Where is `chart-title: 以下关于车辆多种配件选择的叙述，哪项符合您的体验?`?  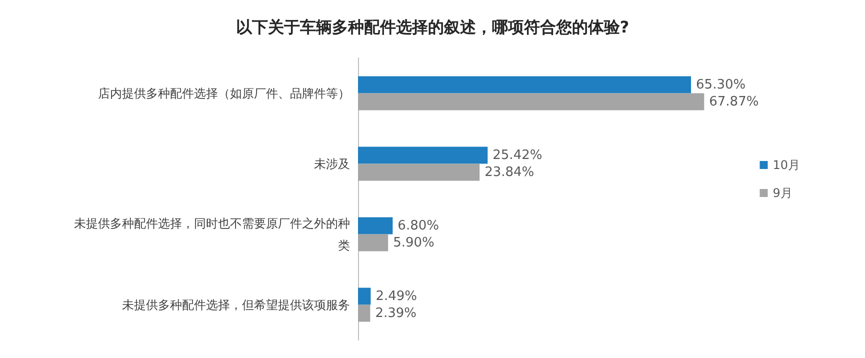 chart-title: 以下关于车辆多种配件选择的叙述，哪项符合您的体验? is located at coordinates (433, 27).